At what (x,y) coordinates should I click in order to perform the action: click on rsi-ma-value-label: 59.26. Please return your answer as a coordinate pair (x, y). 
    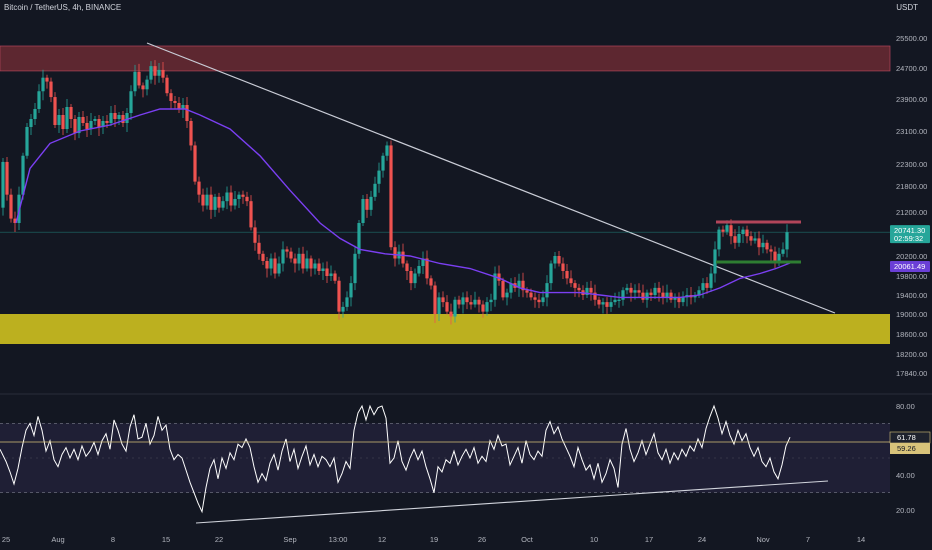
    Looking at the image, I should click on (906, 448).